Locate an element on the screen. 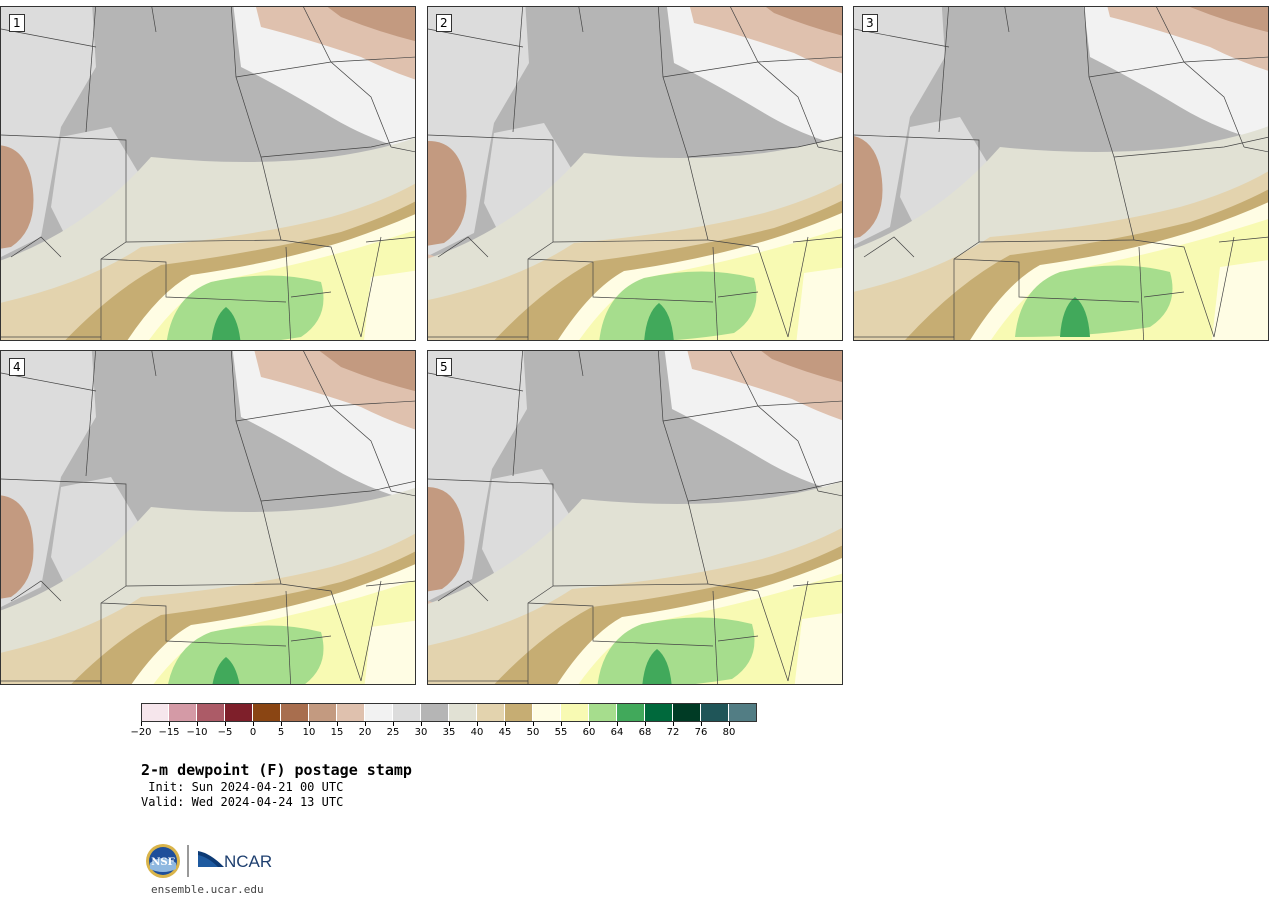  colorbar-tick-label: 30 is located at coordinates (421, 732).